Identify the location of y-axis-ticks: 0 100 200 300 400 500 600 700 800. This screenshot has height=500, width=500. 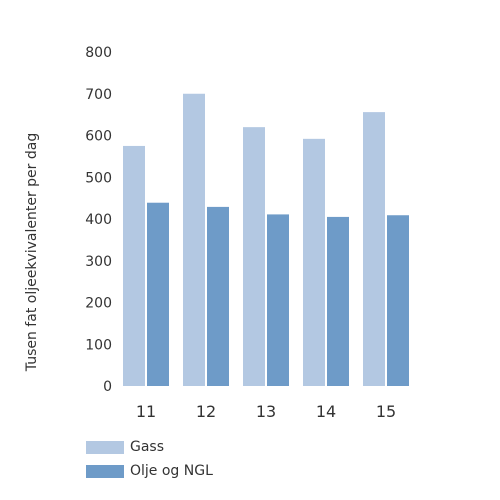
(98, 220).